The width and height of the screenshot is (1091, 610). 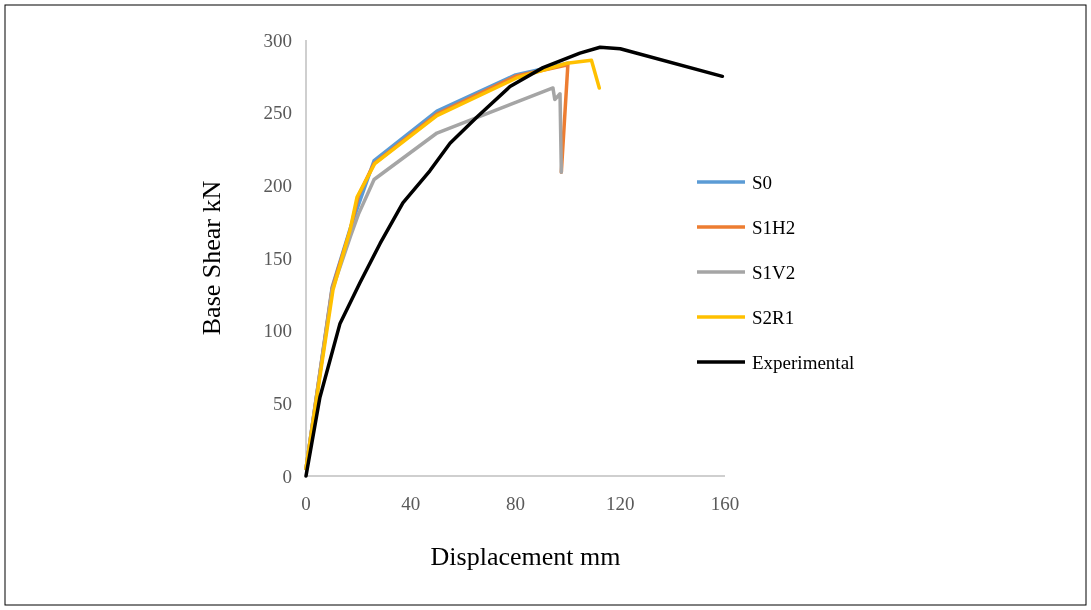 I want to click on x-tick-label: 40, so click(x=411, y=503).